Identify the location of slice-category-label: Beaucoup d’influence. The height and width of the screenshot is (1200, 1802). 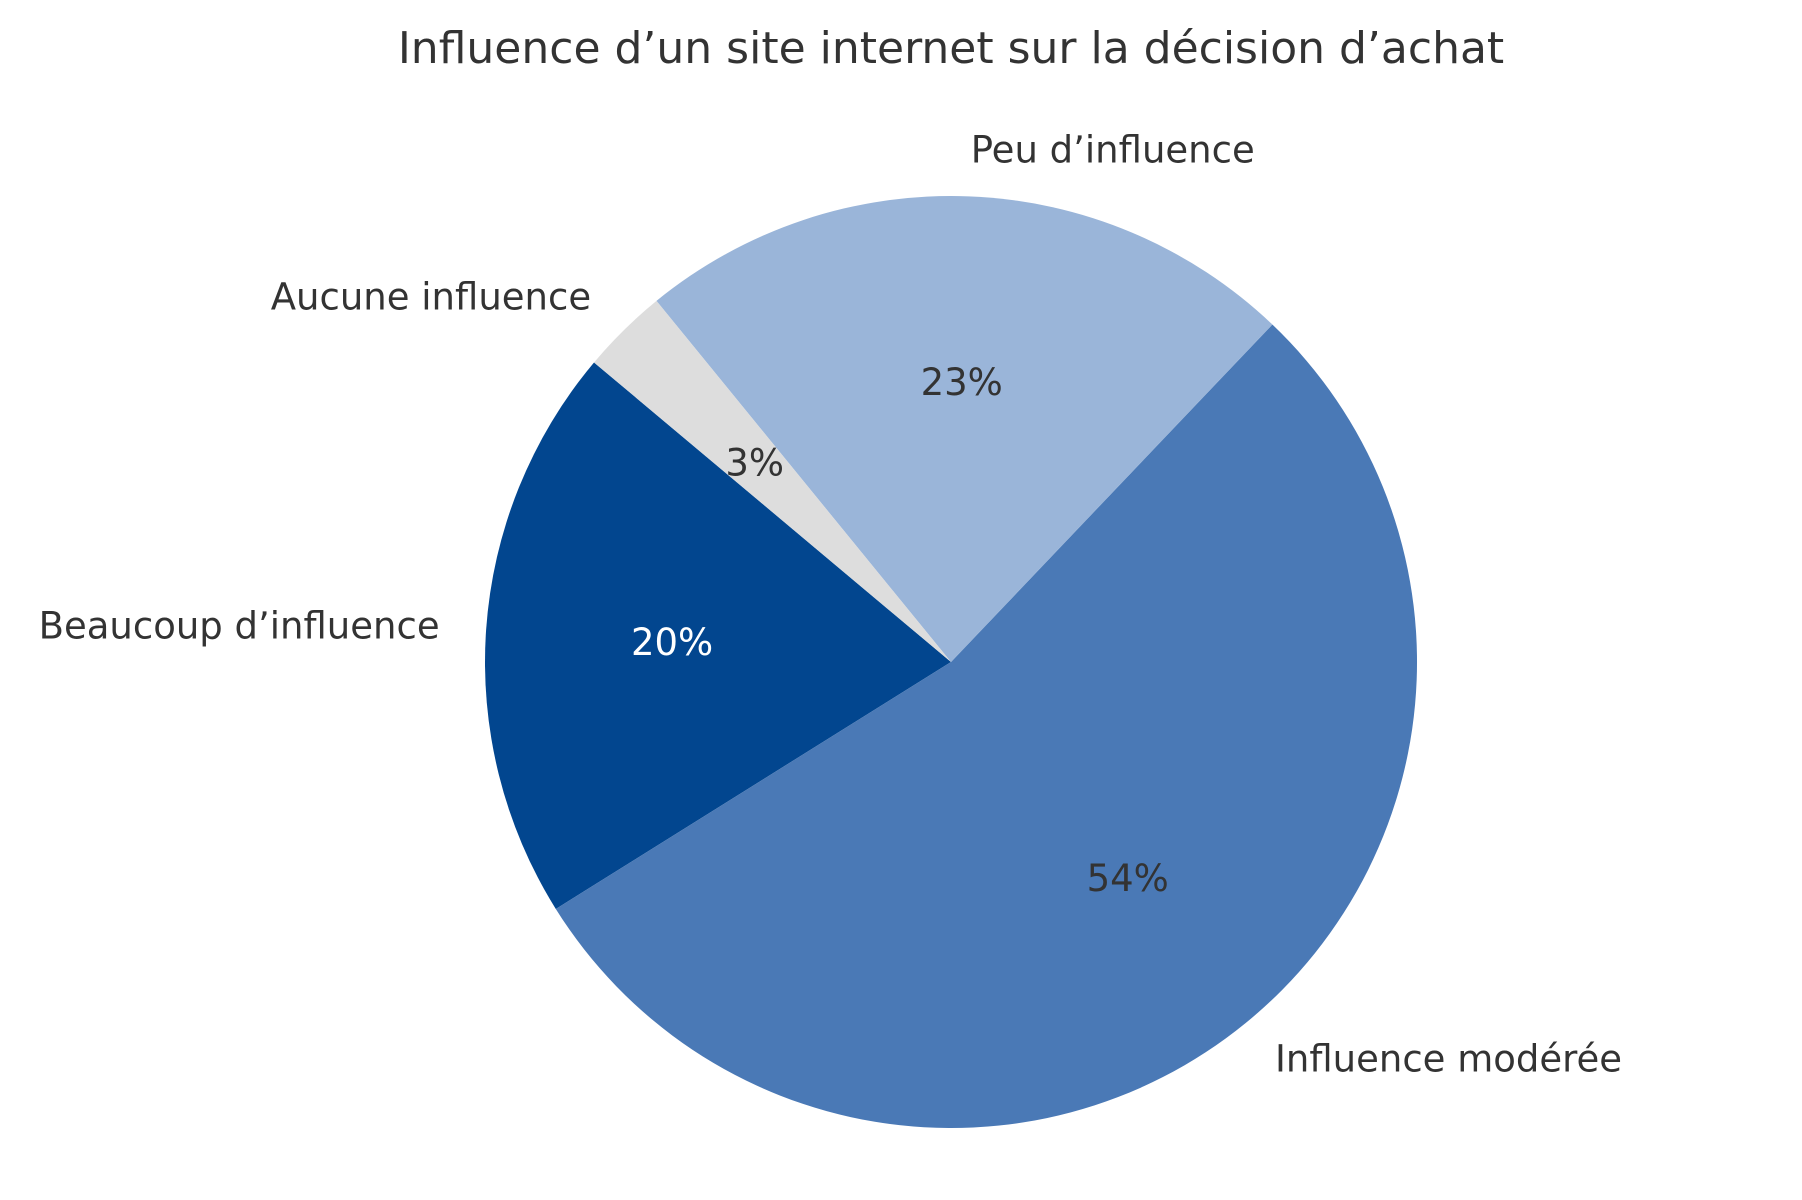
(239, 626).